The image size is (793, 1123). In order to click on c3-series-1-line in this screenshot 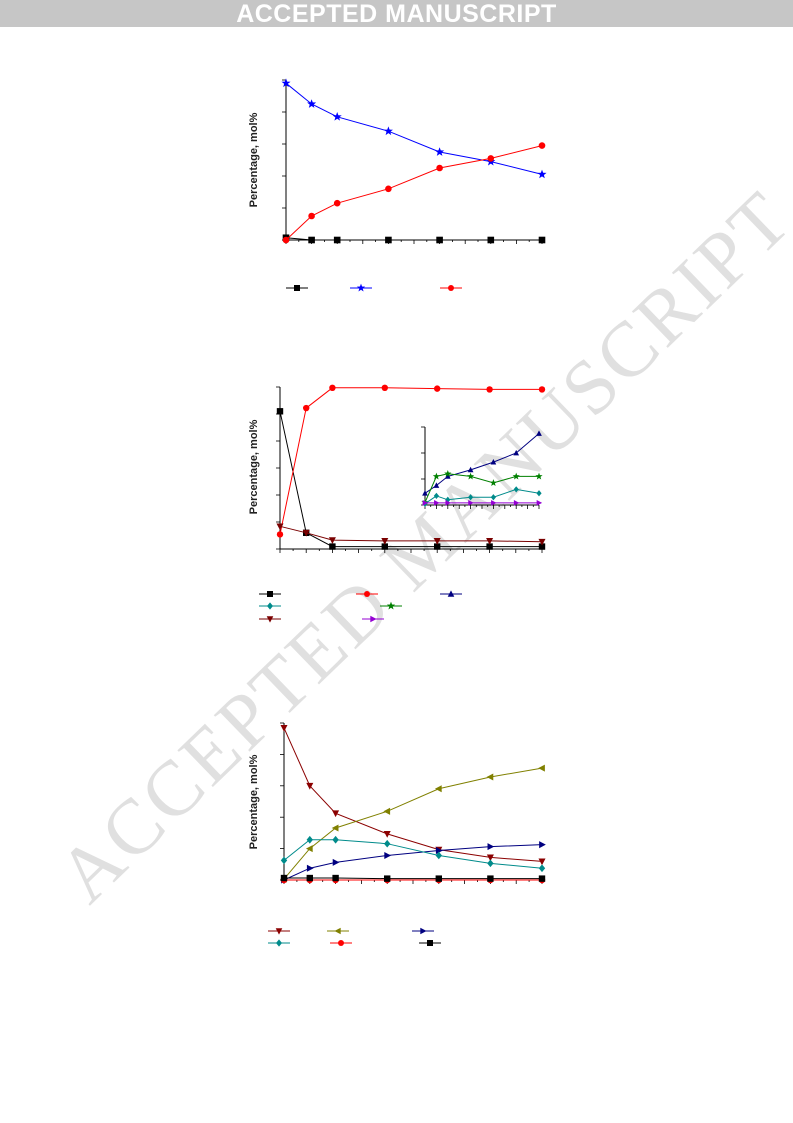, I will do `click(413, 823)`.